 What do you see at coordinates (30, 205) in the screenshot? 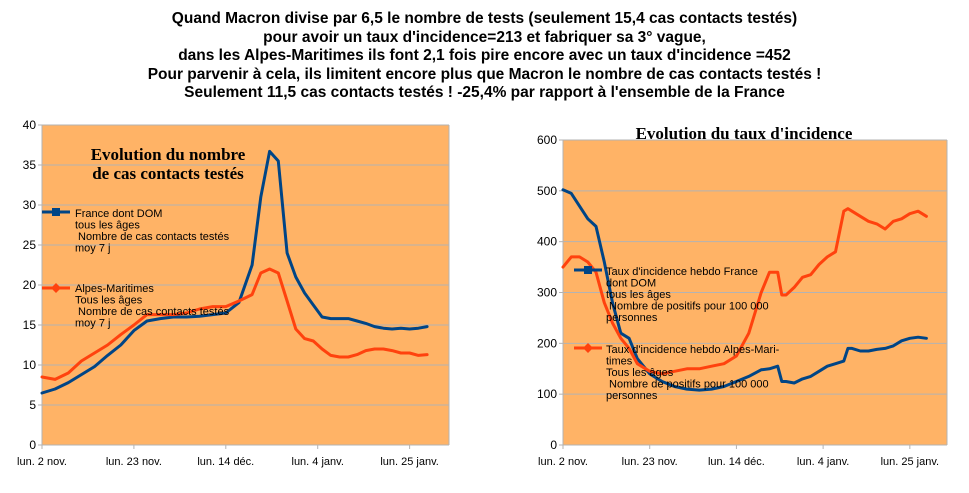
I see `y-tick-label: 30` at bounding box center [30, 205].